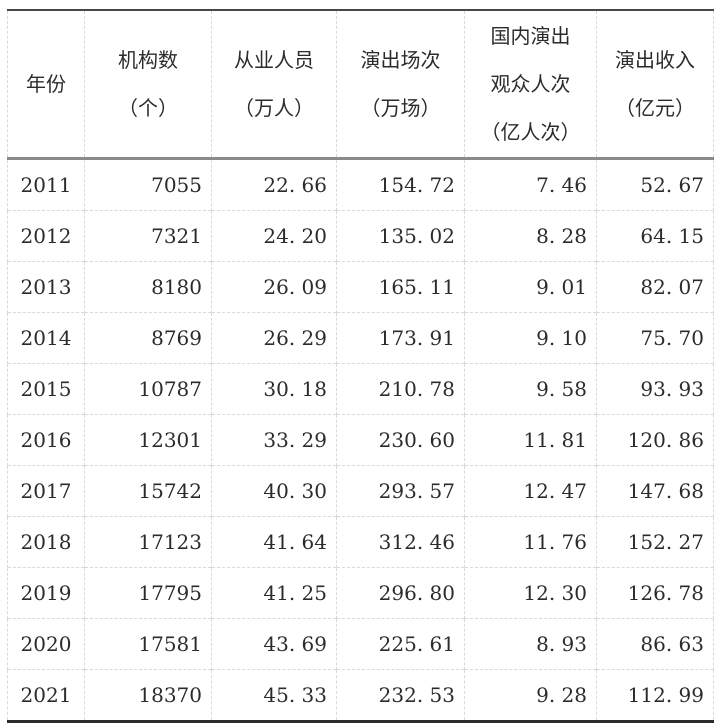  What do you see at coordinates (148, 338) in the screenshot?
I see `value-cell: 8769` at bounding box center [148, 338].